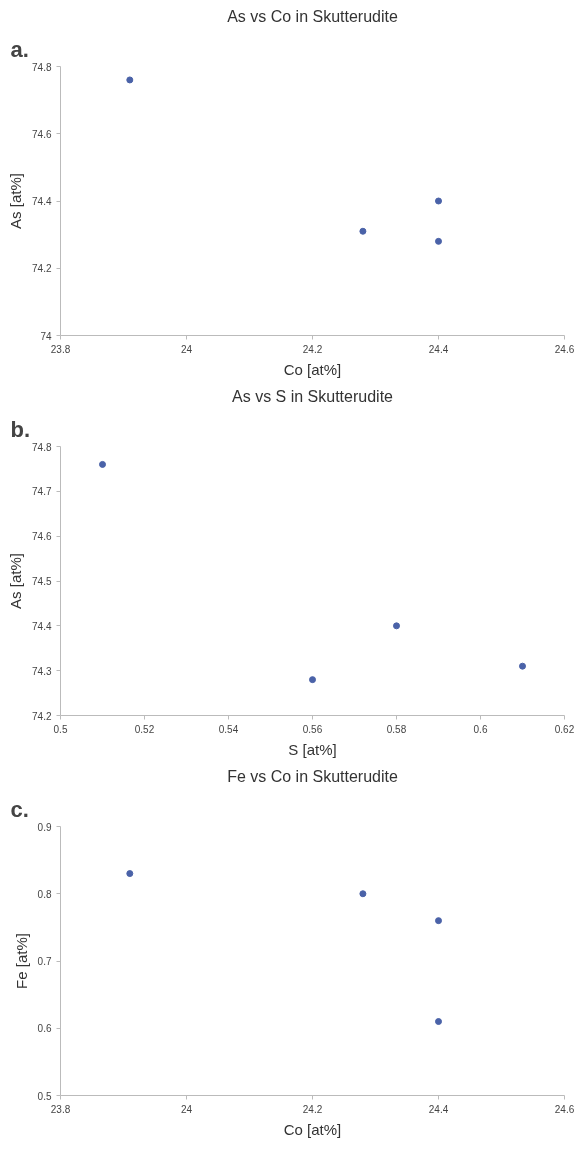  What do you see at coordinates (42, 492) in the screenshot?
I see `y-tick-label: 74.7` at bounding box center [42, 492].